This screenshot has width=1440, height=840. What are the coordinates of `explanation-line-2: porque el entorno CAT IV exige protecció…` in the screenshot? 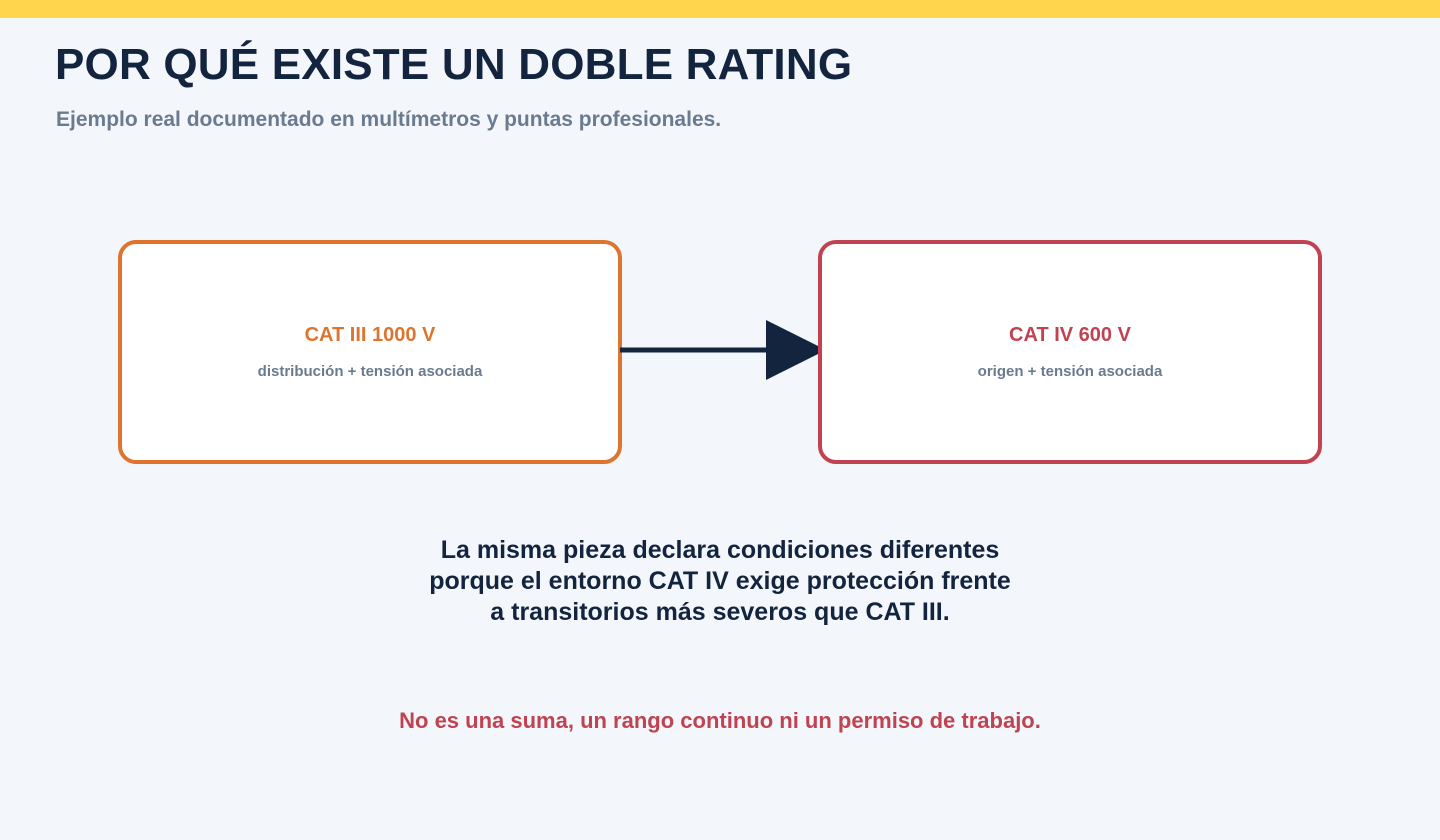 It's located at (720, 581).